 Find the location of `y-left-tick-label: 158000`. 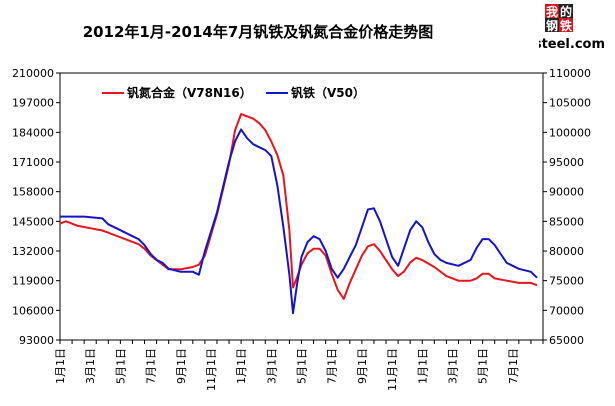

y-left-tick-label: 158000 is located at coordinates (33, 192).